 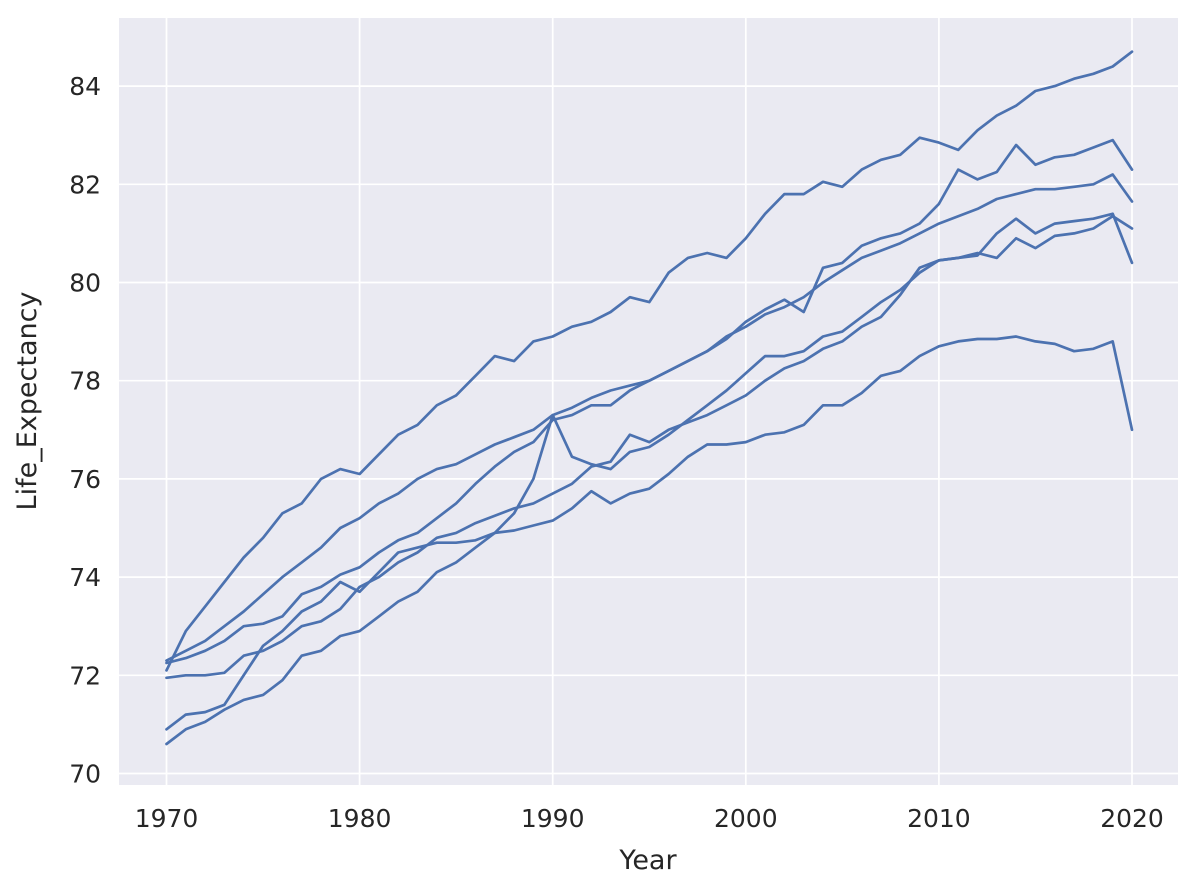 What do you see at coordinates (167, 818) in the screenshot?
I see `x-tick-label: 1970` at bounding box center [167, 818].